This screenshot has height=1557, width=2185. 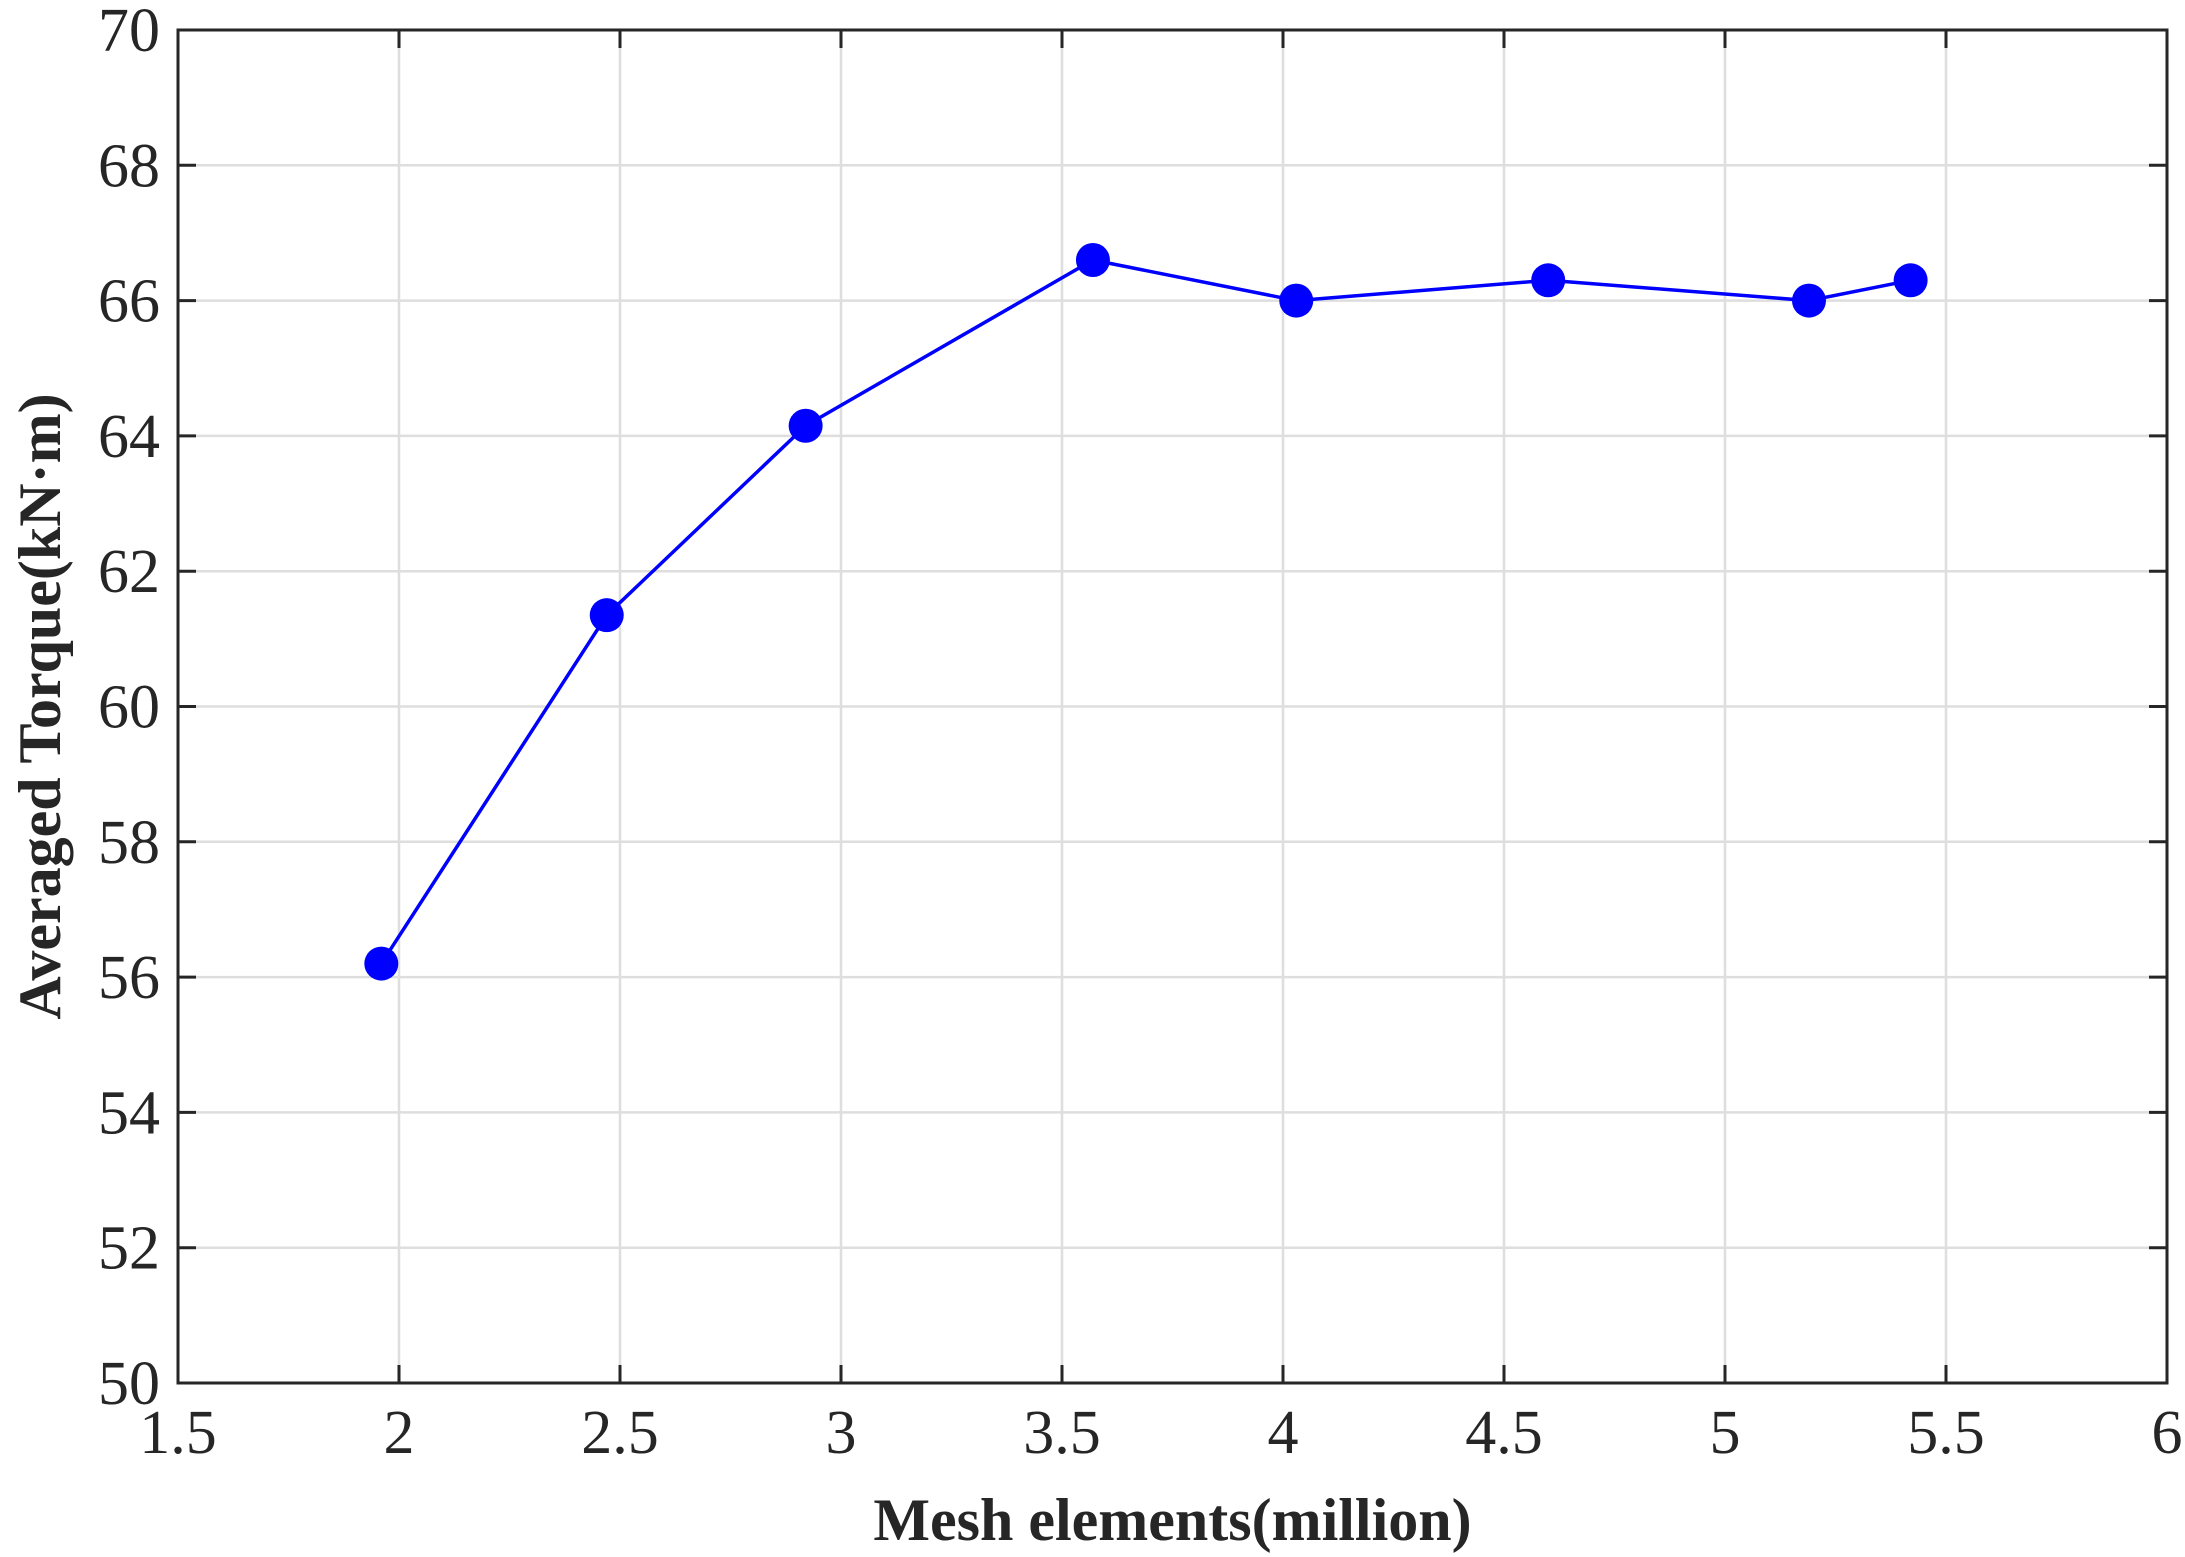 What do you see at coordinates (2167, 1433) in the screenshot?
I see `x-tick-label: 6` at bounding box center [2167, 1433].